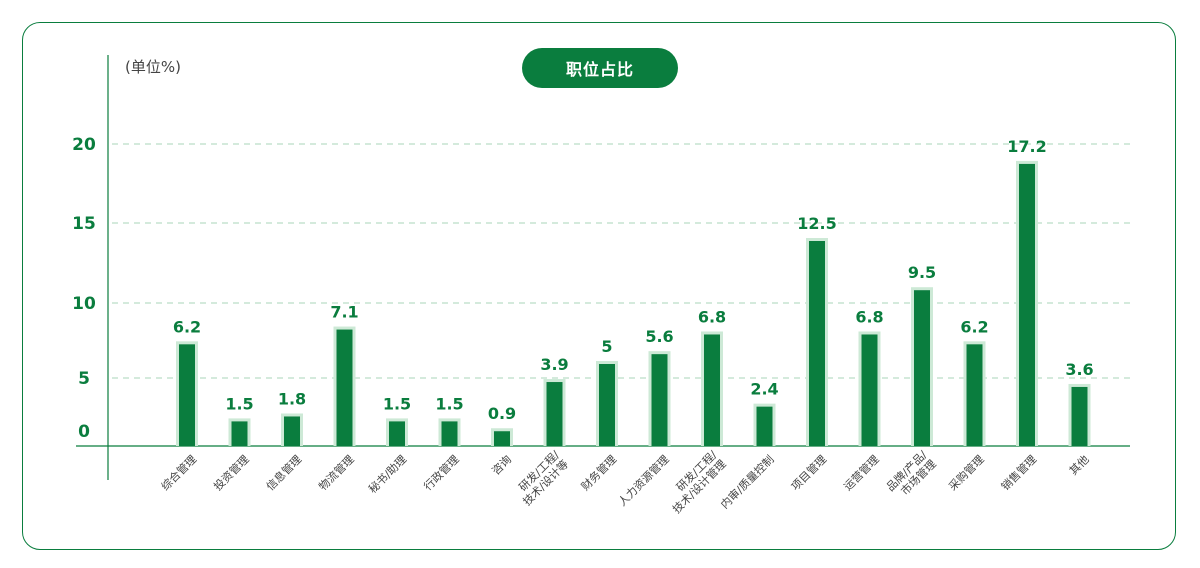  What do you see at coordinates (344, 312) in the screenshot?
I see `value-label: 7.1` at bounding box center [344, 312].